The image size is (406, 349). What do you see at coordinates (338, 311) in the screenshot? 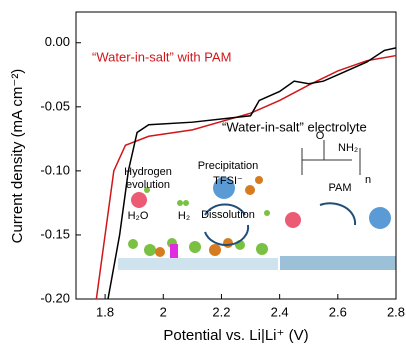
I see `x-tick-label: 2.6` at bounding box center [338, 311].